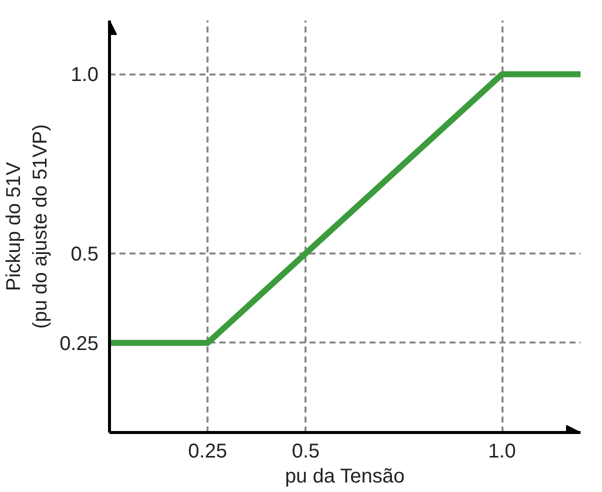 Image resolution: width=602 pixels, height=492 pixels. I want to click on x-tick-label: 0.5, so click(306, 451).